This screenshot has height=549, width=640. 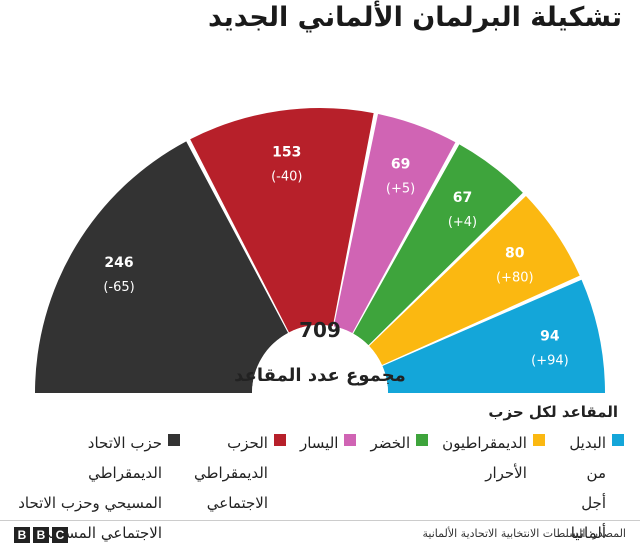 I want to click on bbc-logo: B B C, so click(x=41, y=535).